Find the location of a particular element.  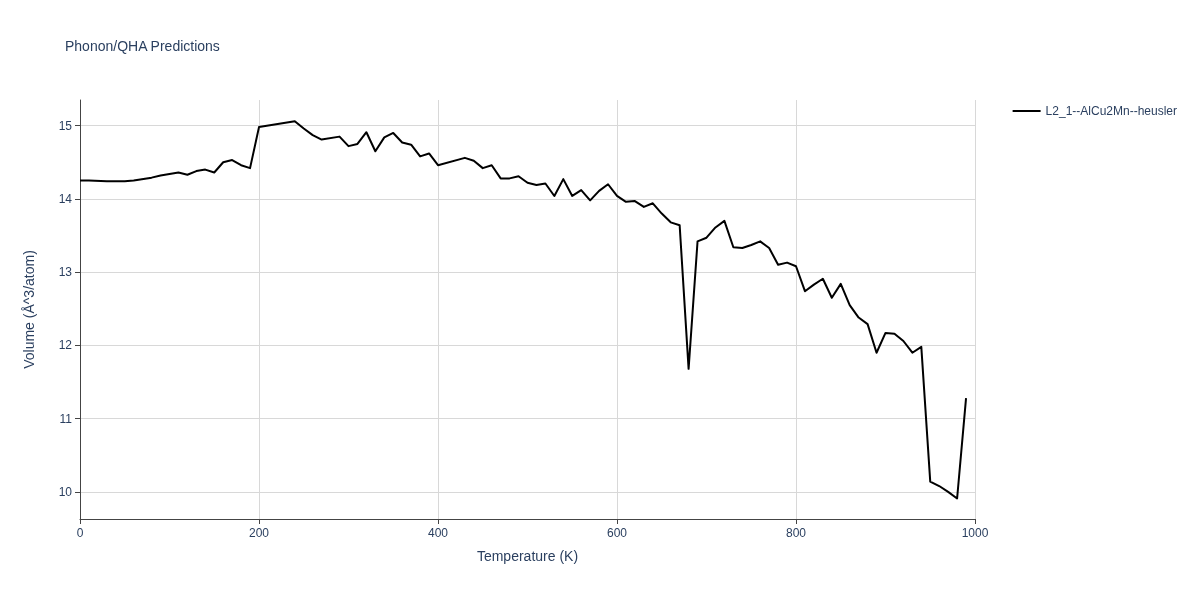

y-tick-label: 10 is located at coordinates (65, 491).